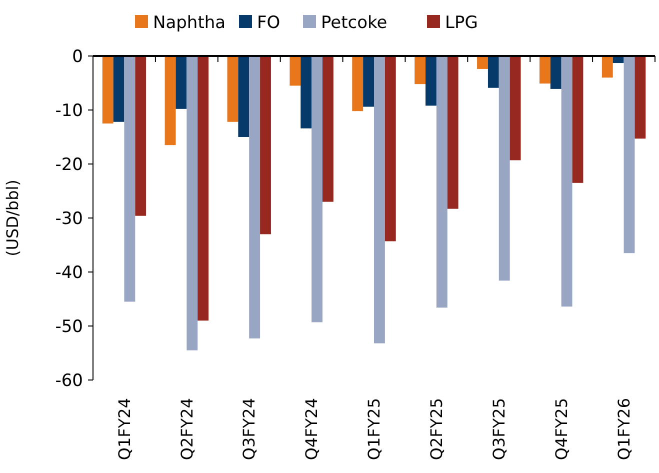 This screenshot has width=659, height=473. Describe the element at coordinates (498, 429) in the screenshot. I see `x-tick-label: Q3FY25` at that location.